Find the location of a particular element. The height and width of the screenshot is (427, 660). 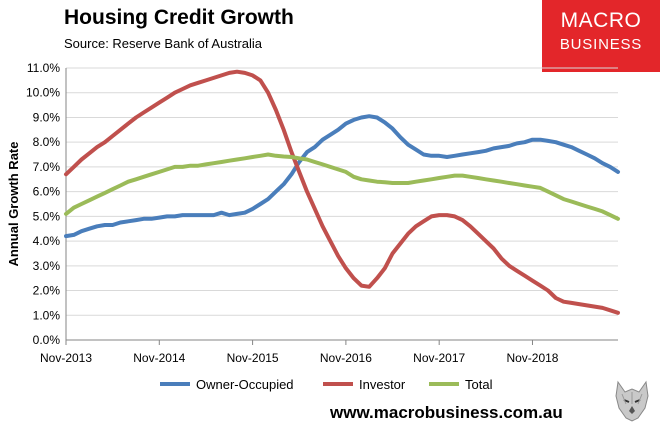

y-tick-label: 3.0% is located at coordinates (47, 266).